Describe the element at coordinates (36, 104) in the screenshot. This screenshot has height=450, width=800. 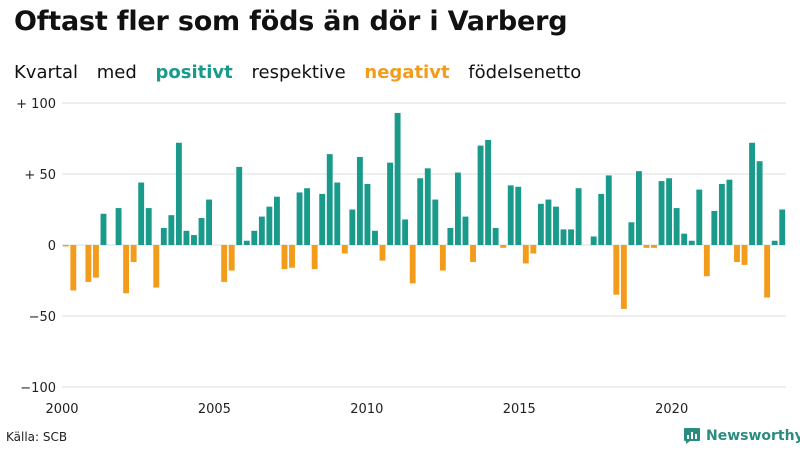
I see `y-tick-label: + 100` at that location.